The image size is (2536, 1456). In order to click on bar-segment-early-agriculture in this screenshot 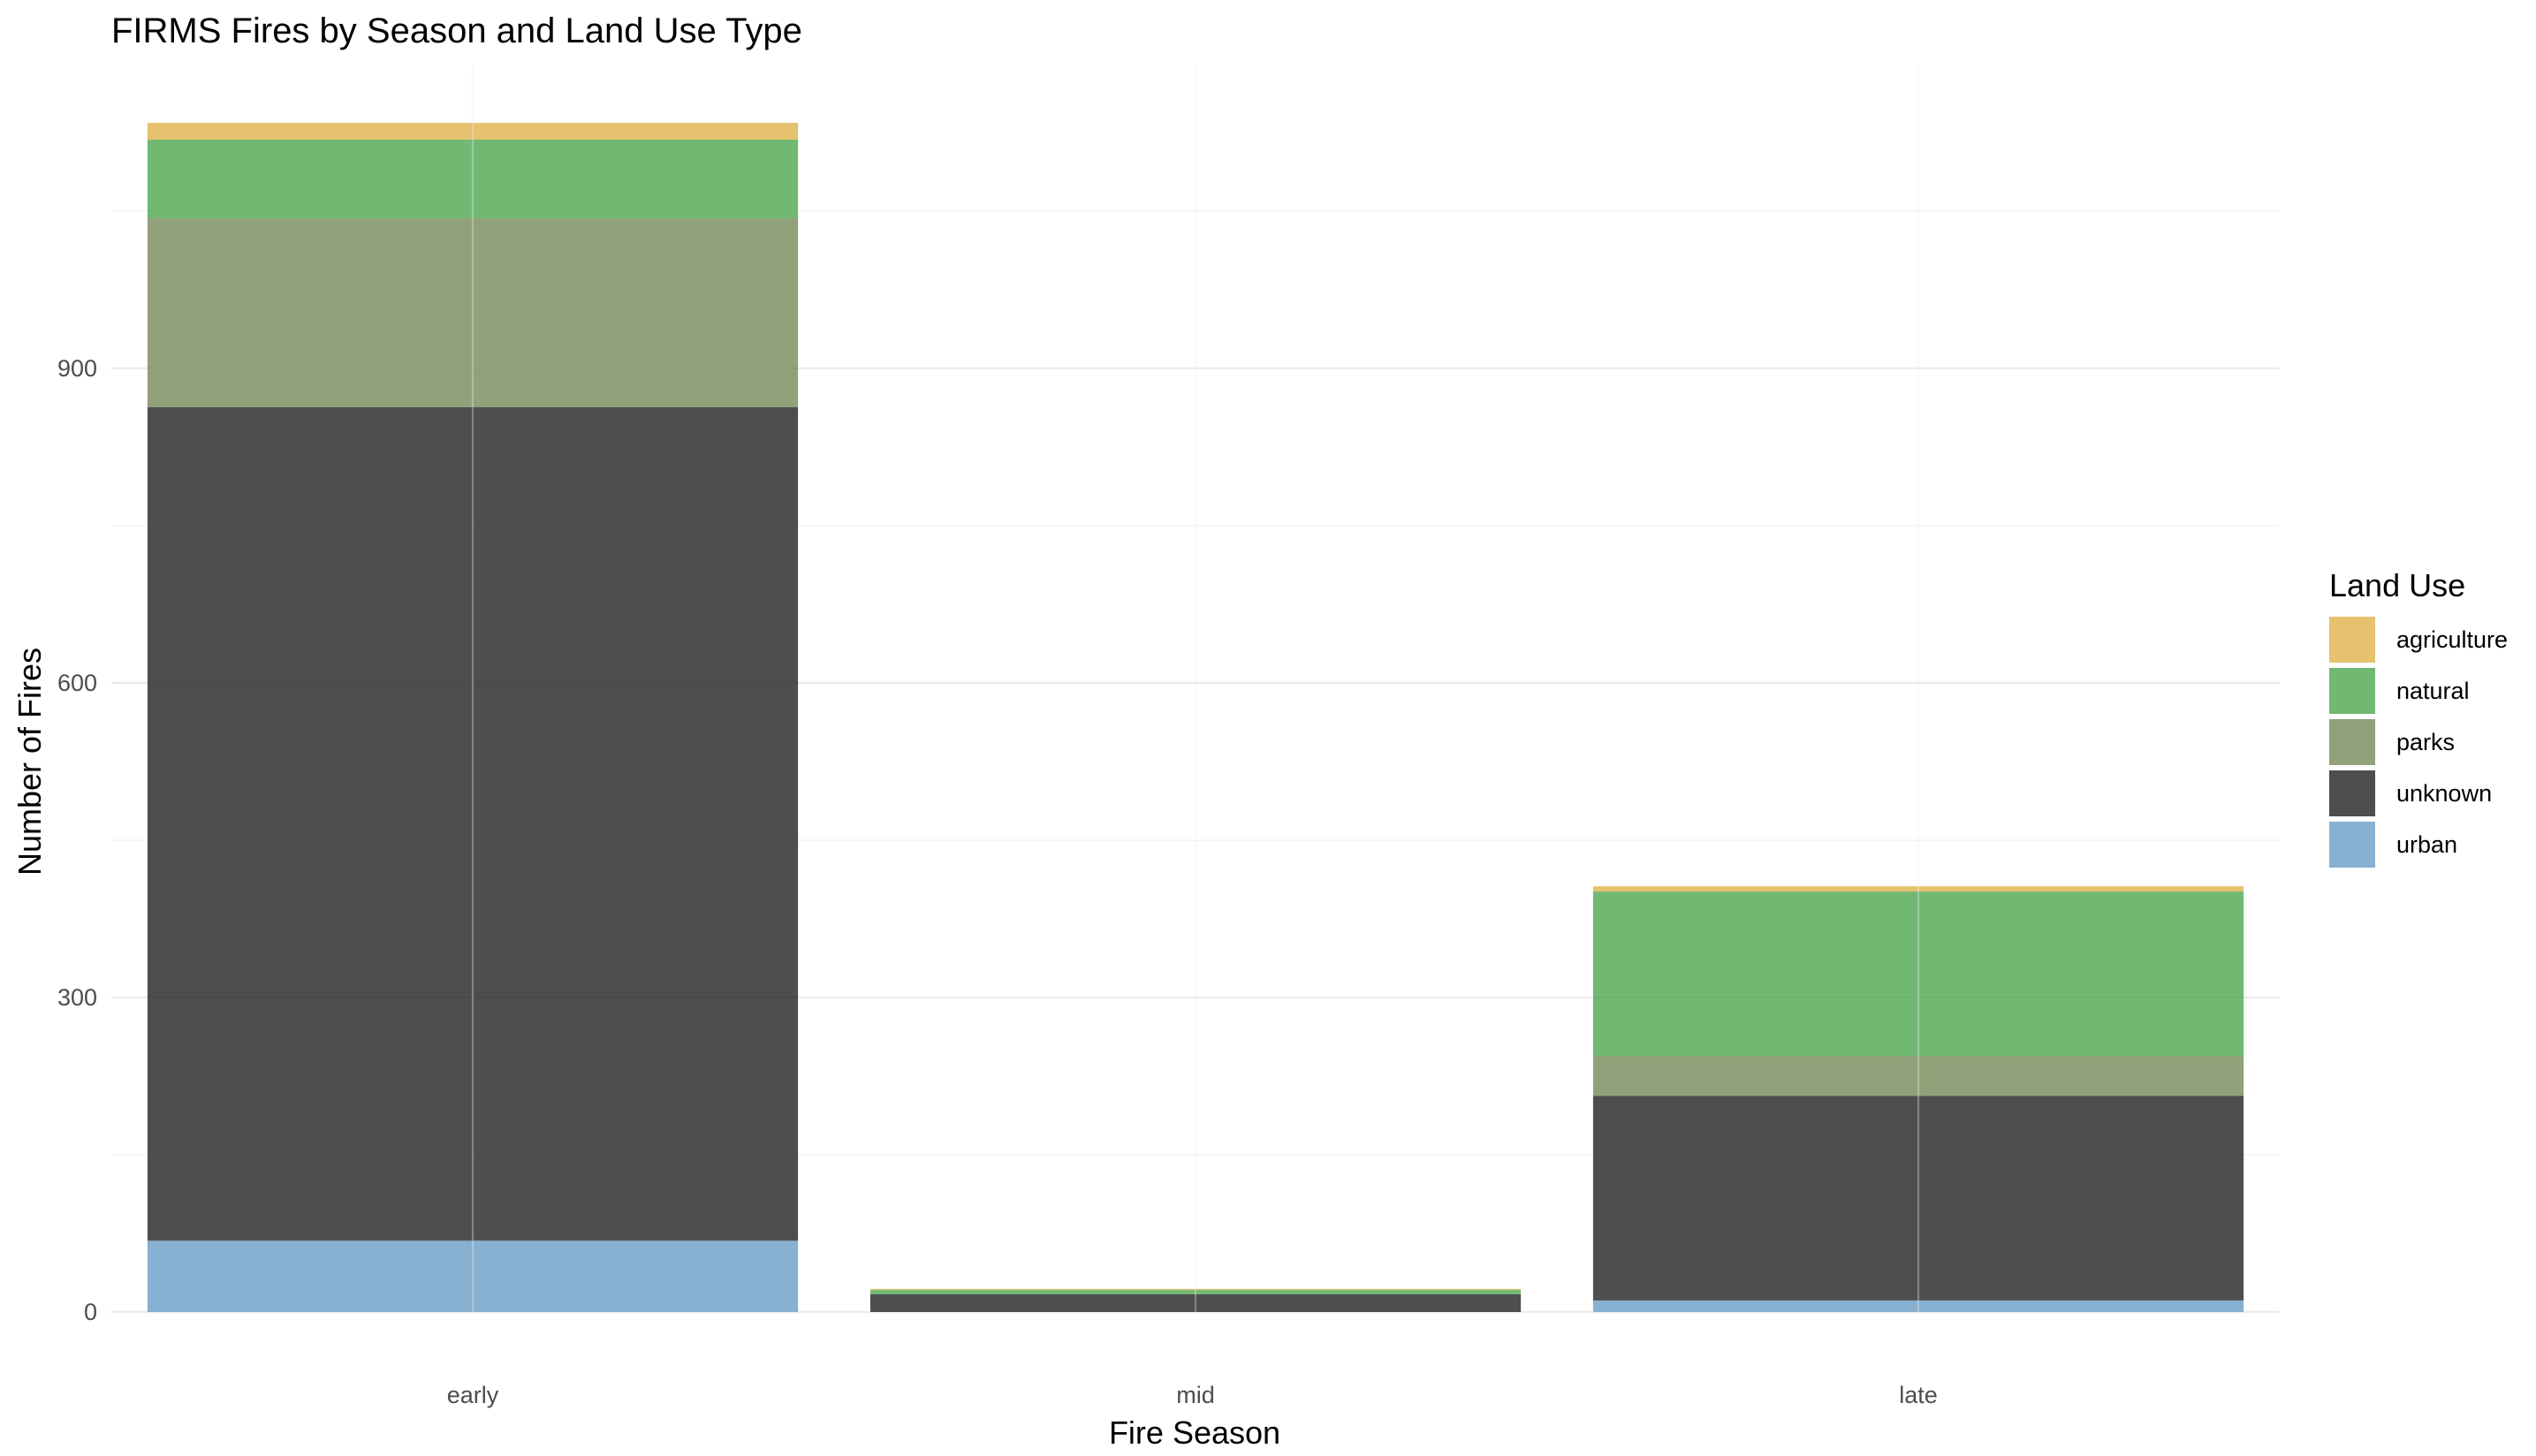, I will do `click(473, 131)`.